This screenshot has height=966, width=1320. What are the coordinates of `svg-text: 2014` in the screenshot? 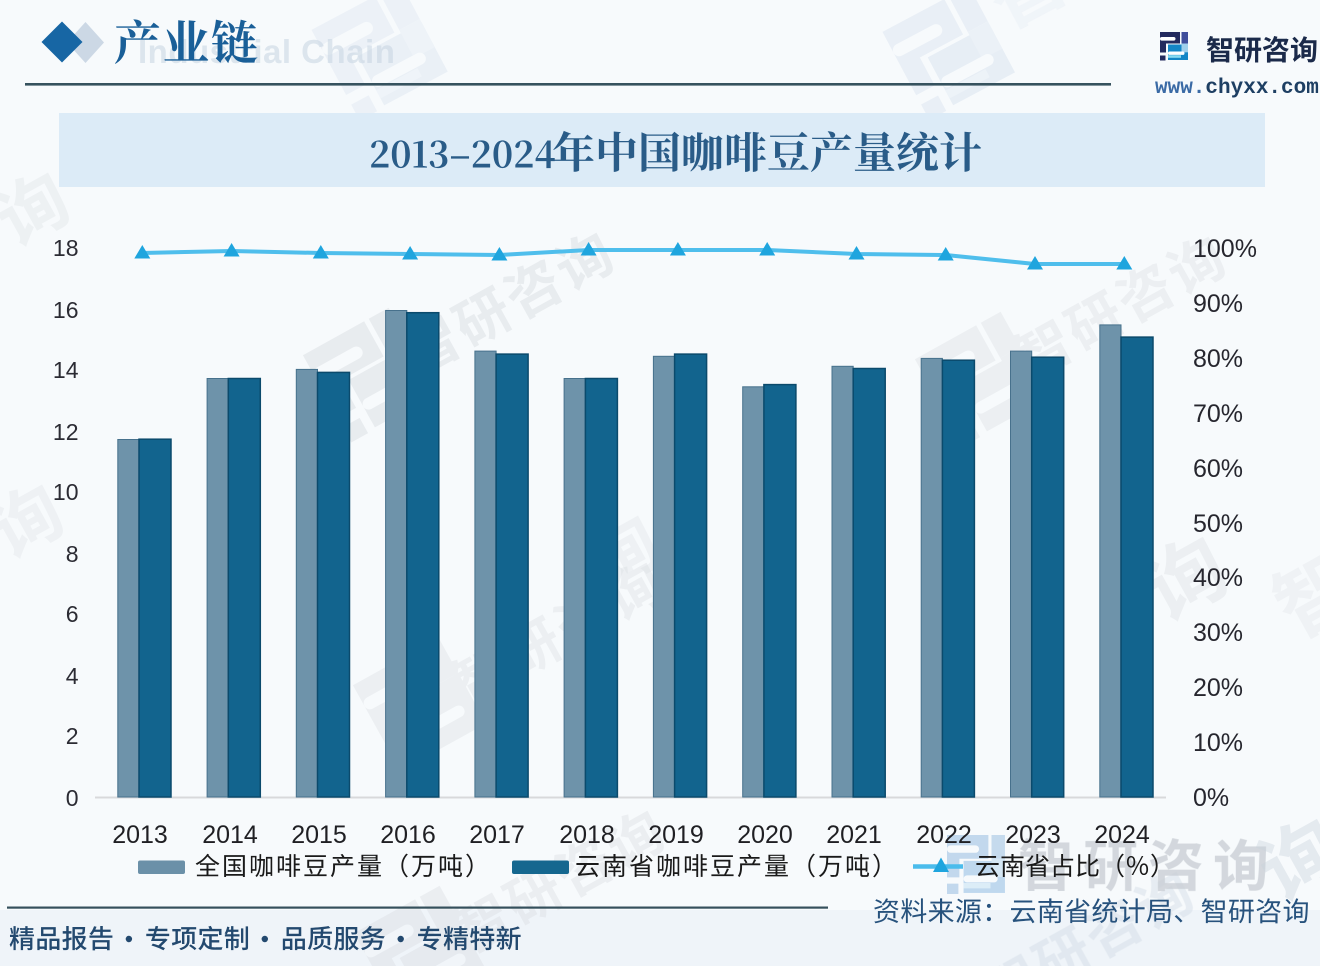 It's located at (230, 835).